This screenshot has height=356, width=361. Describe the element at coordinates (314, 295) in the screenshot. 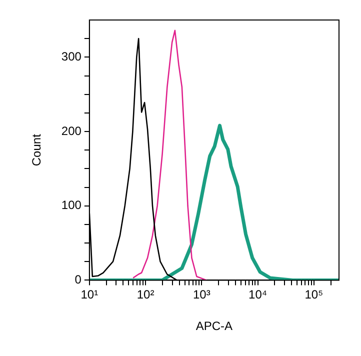

I see `x-tick-label: 10⁵` at that location.